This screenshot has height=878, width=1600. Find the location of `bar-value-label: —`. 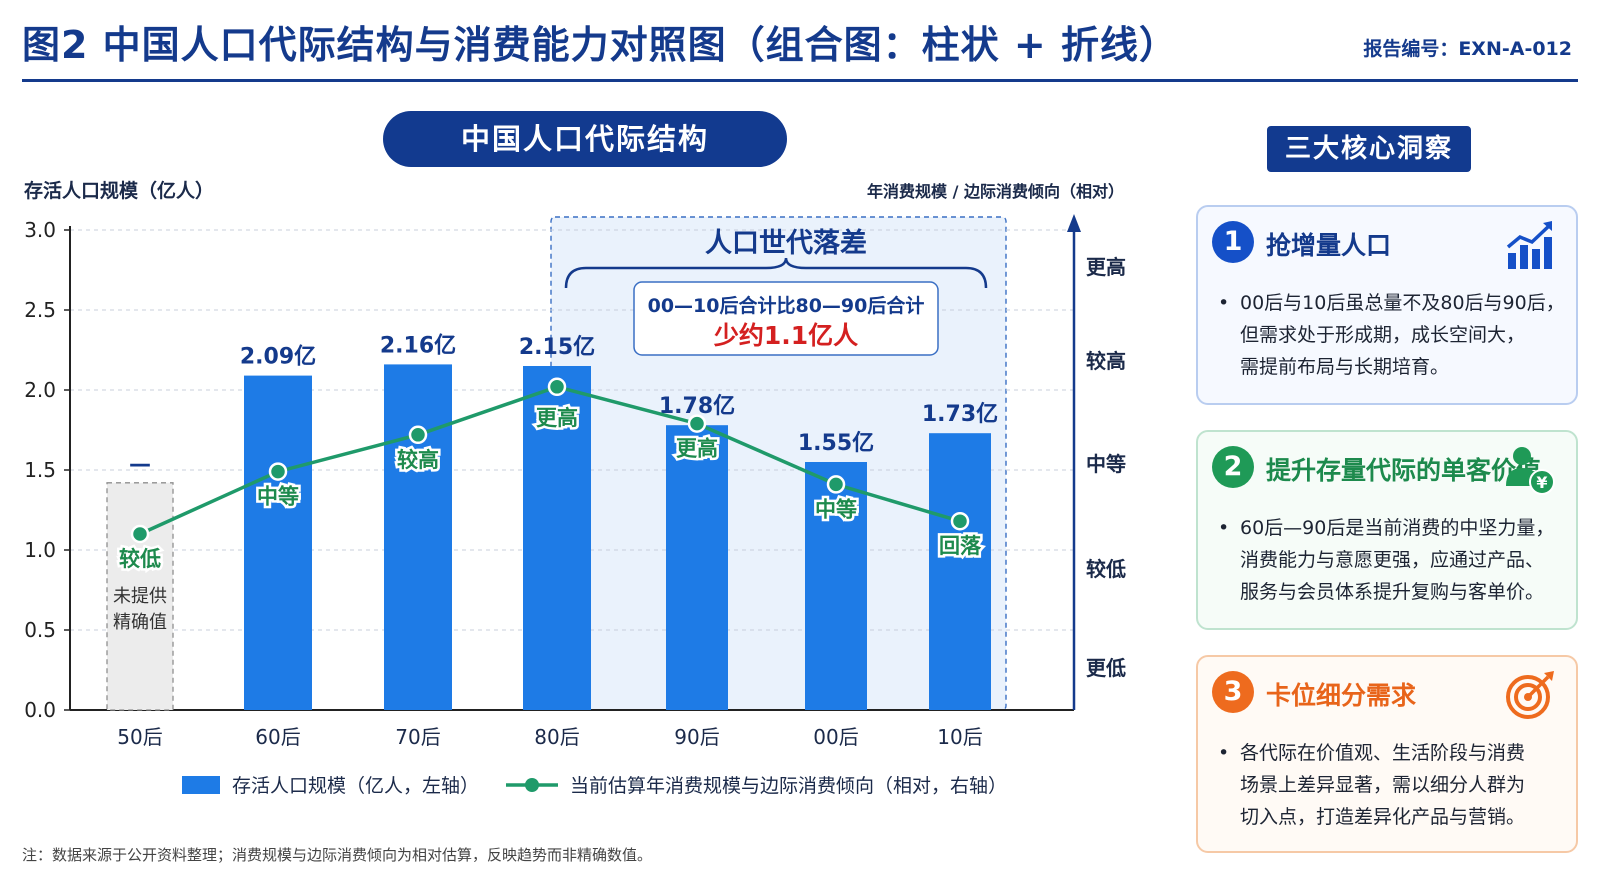

bar-value-label: — is located at coordinates (140, 464).